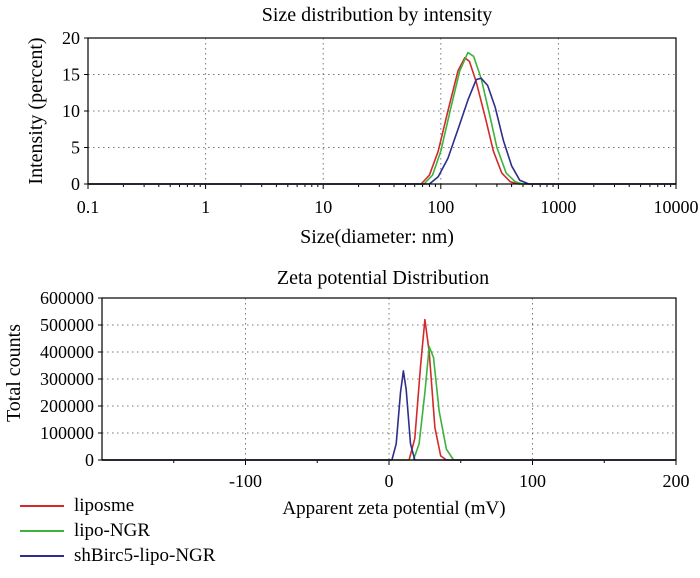  Describe the element at coordinates (42, 505) in the screenshot. I see `legend-swatch-liposme` at that location.